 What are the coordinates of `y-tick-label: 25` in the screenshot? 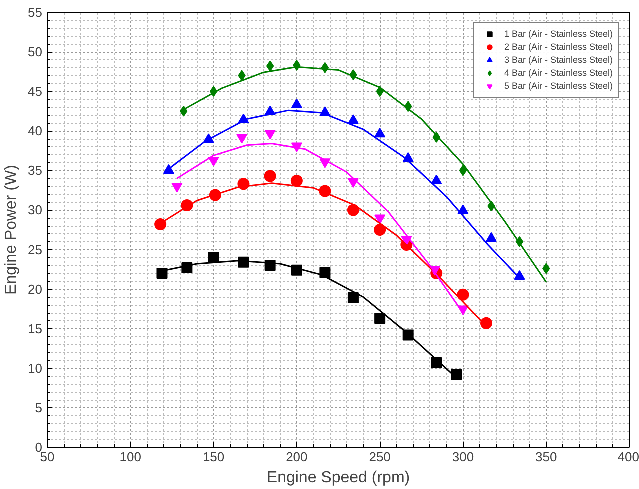 It's located at (35, 250).